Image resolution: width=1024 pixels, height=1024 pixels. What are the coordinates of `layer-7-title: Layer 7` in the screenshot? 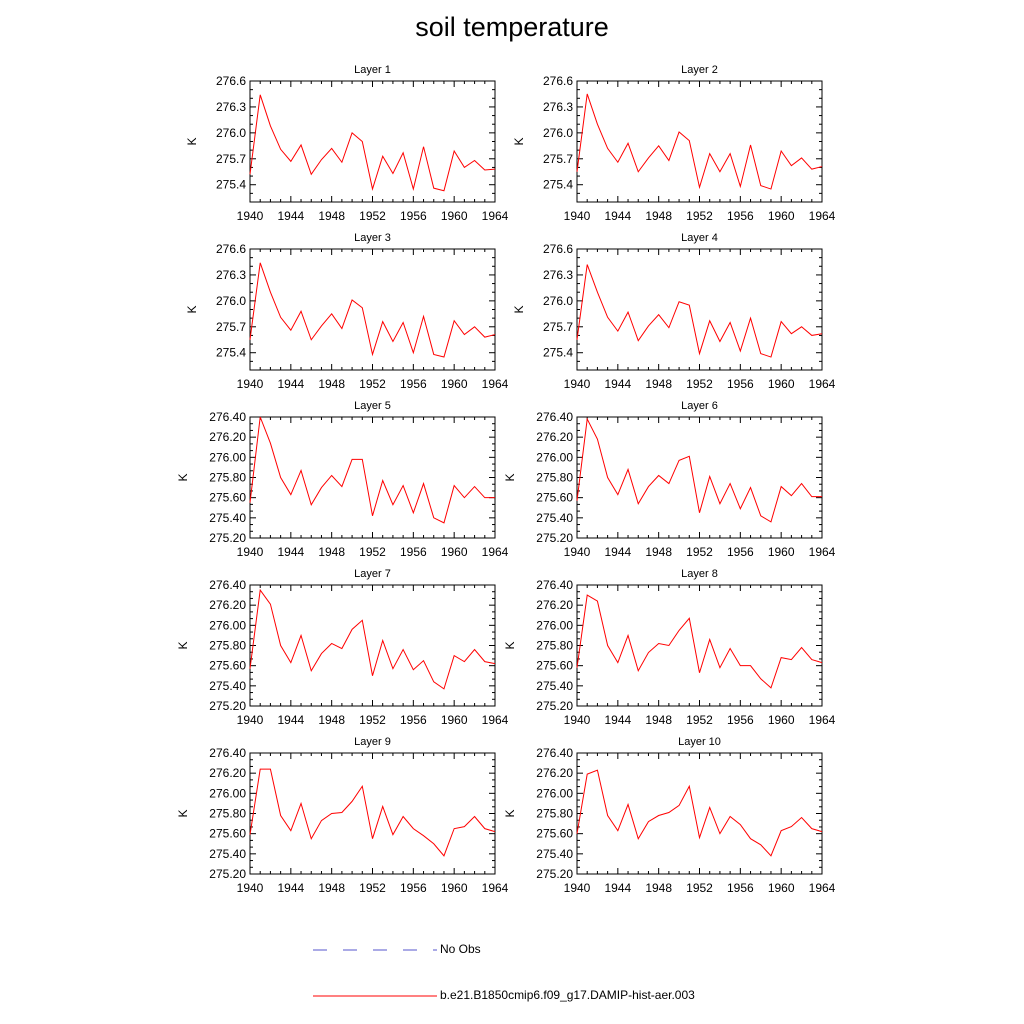 It's located at (372, 574).